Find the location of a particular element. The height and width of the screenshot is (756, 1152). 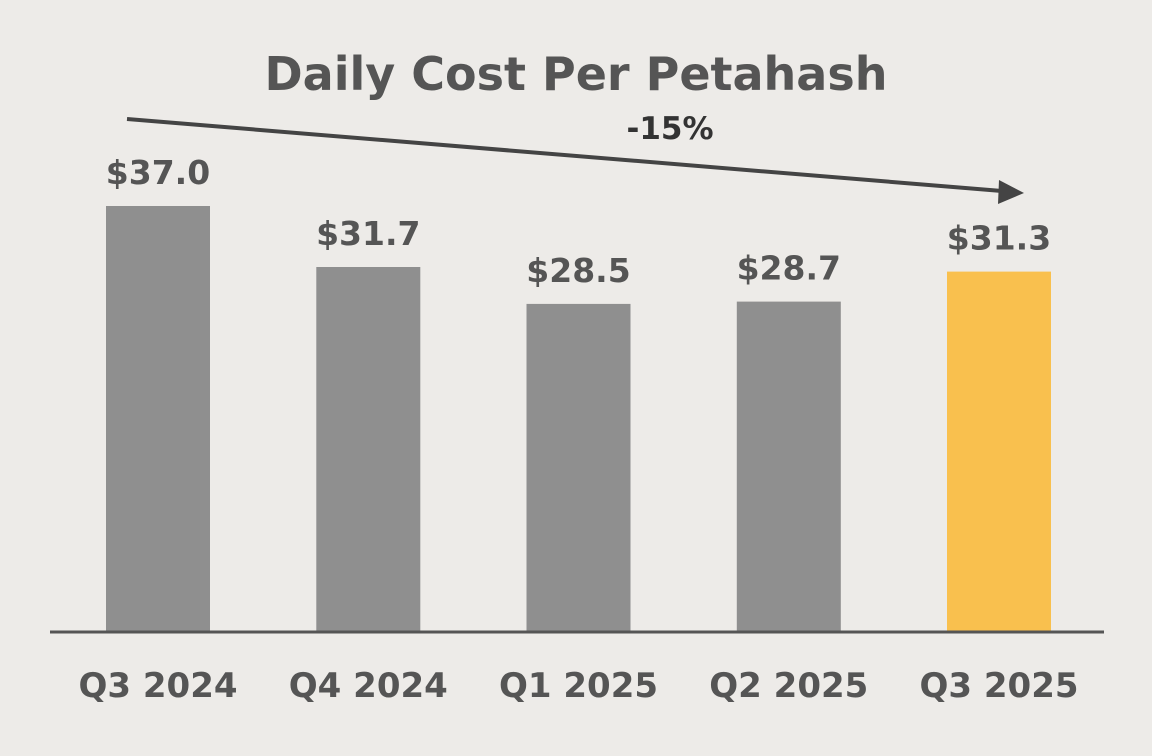

trend-arrow-line is located at coordinates (564, 155).